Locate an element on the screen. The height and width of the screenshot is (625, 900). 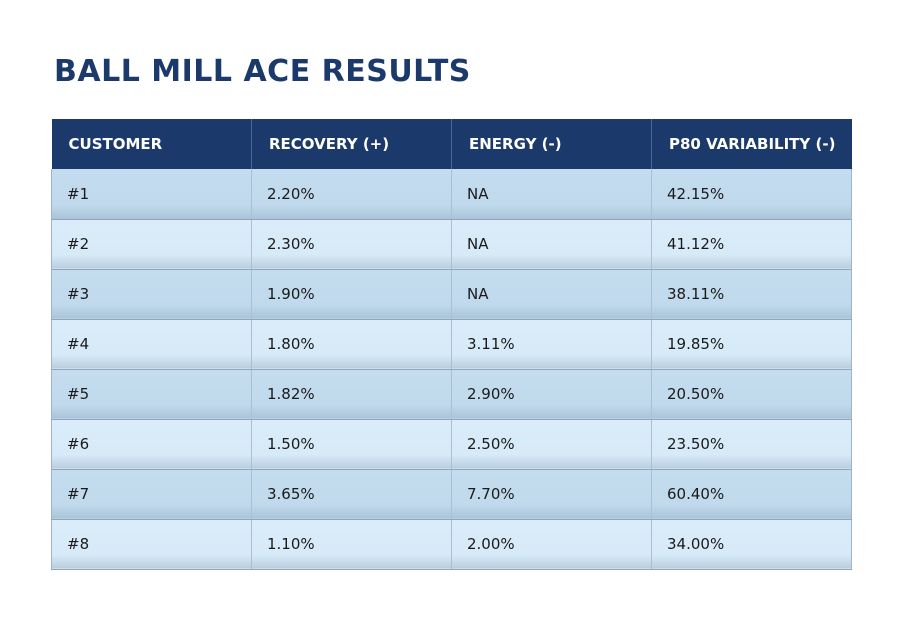
cell-recovery: 2.30% is located at coordinates (351, 244).